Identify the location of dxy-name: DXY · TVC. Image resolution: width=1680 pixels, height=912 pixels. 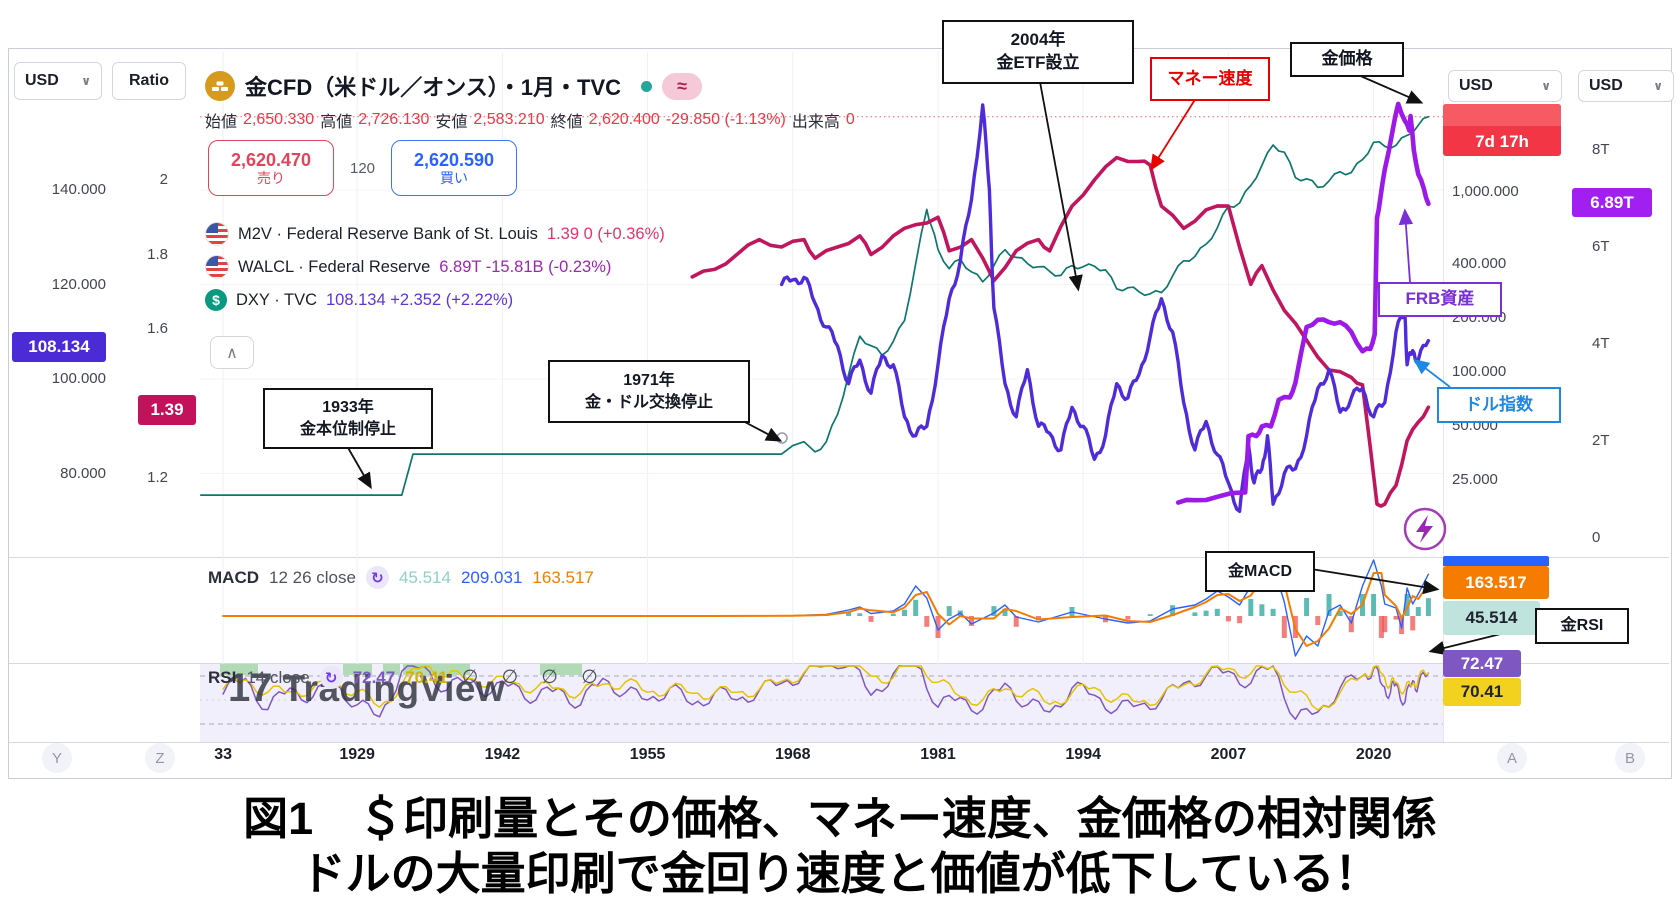
(276, 299).